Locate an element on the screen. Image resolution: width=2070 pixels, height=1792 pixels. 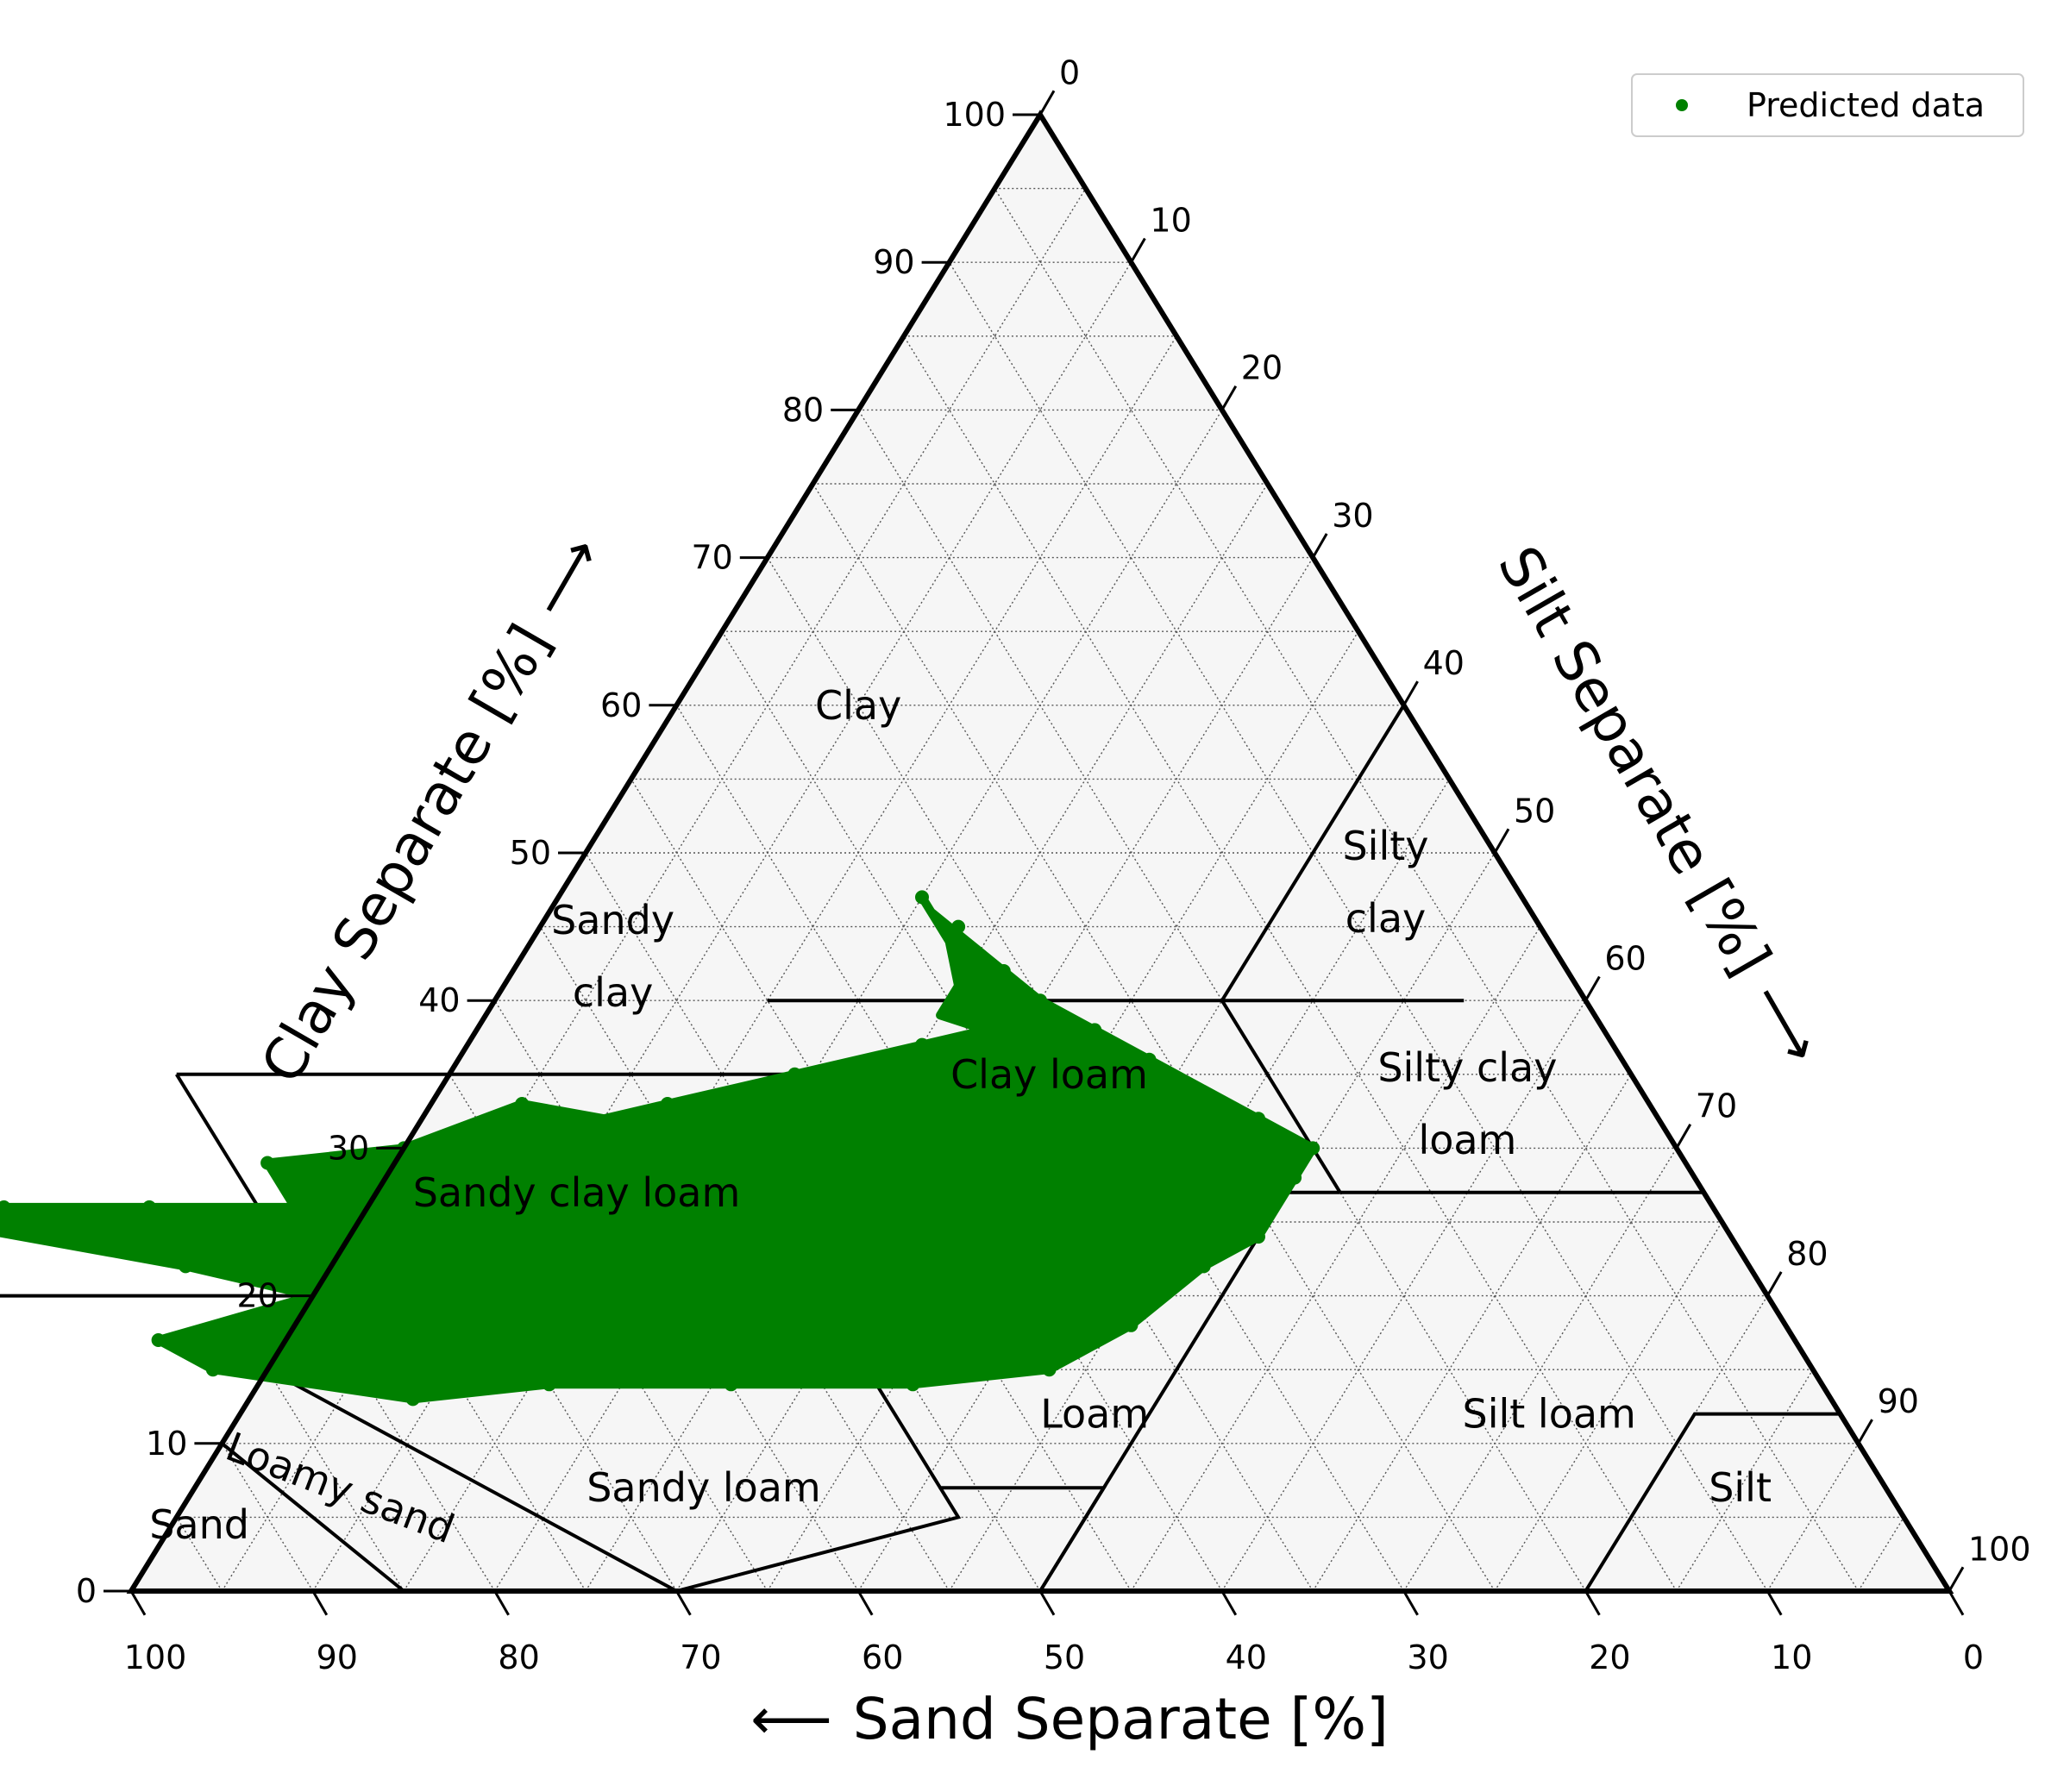
sand-tick-label: 30 is located at coordinates (1428, 1657).